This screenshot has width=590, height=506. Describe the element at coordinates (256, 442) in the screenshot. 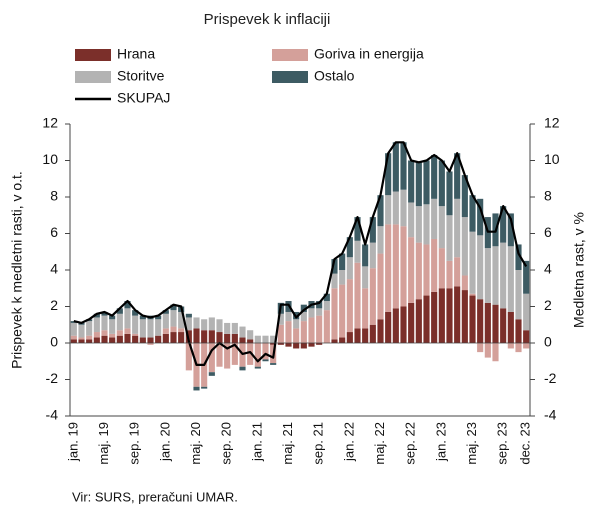

I see `x-tick-label: jan. 21` at that location.